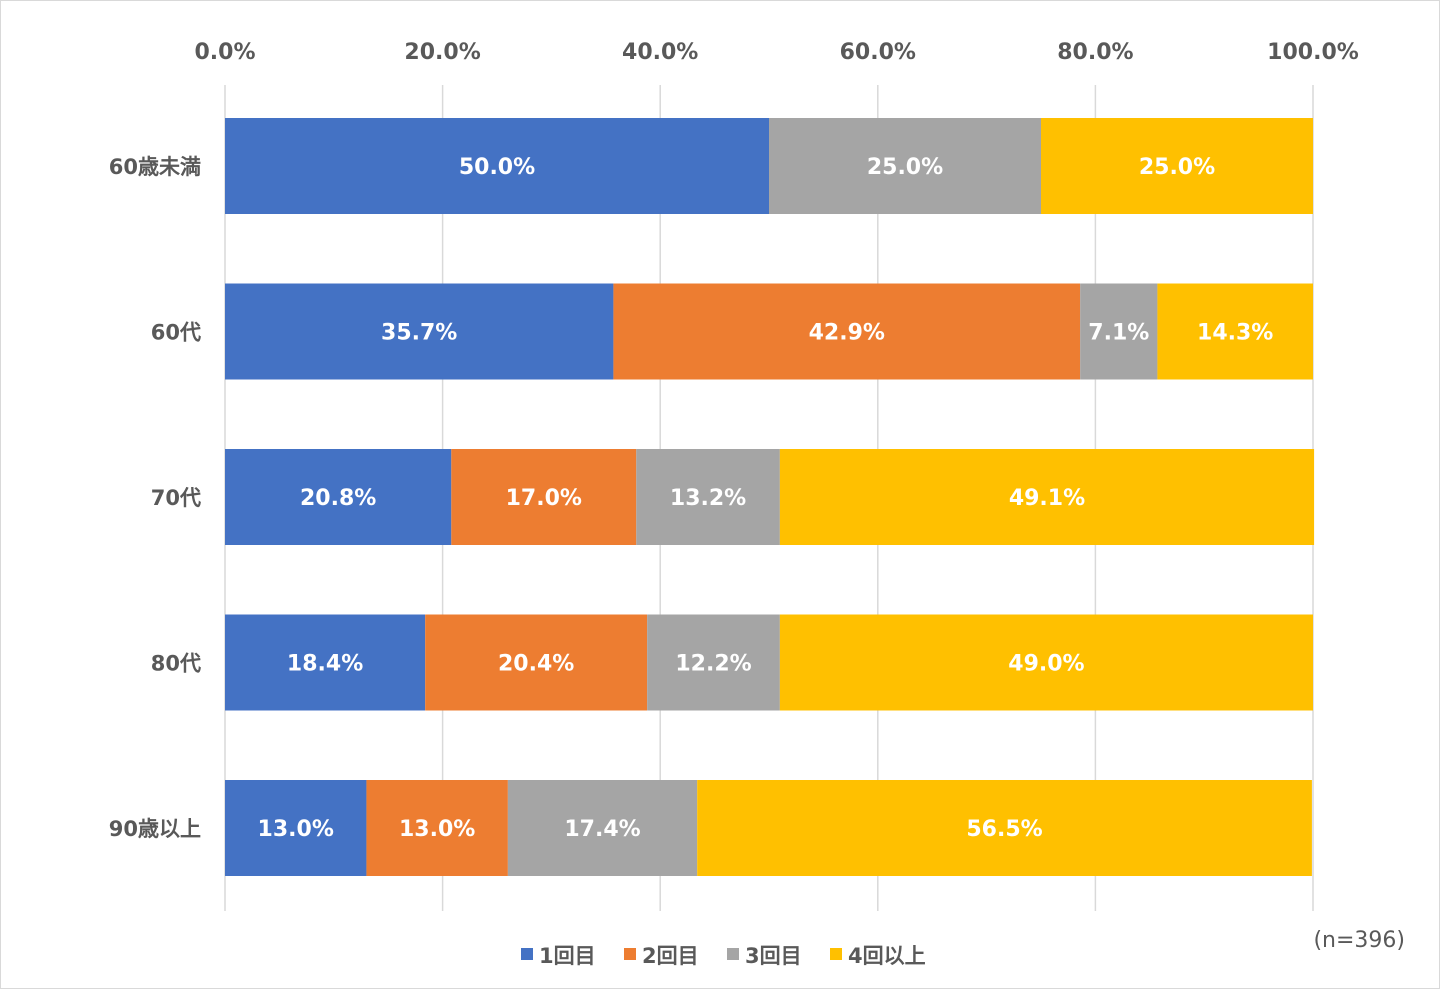 The image size is (1440, 989). What do you see at coordinates (670, 956) in the screenshot?
I see `legend-label: 2回目` at bounding box center [670, 956].